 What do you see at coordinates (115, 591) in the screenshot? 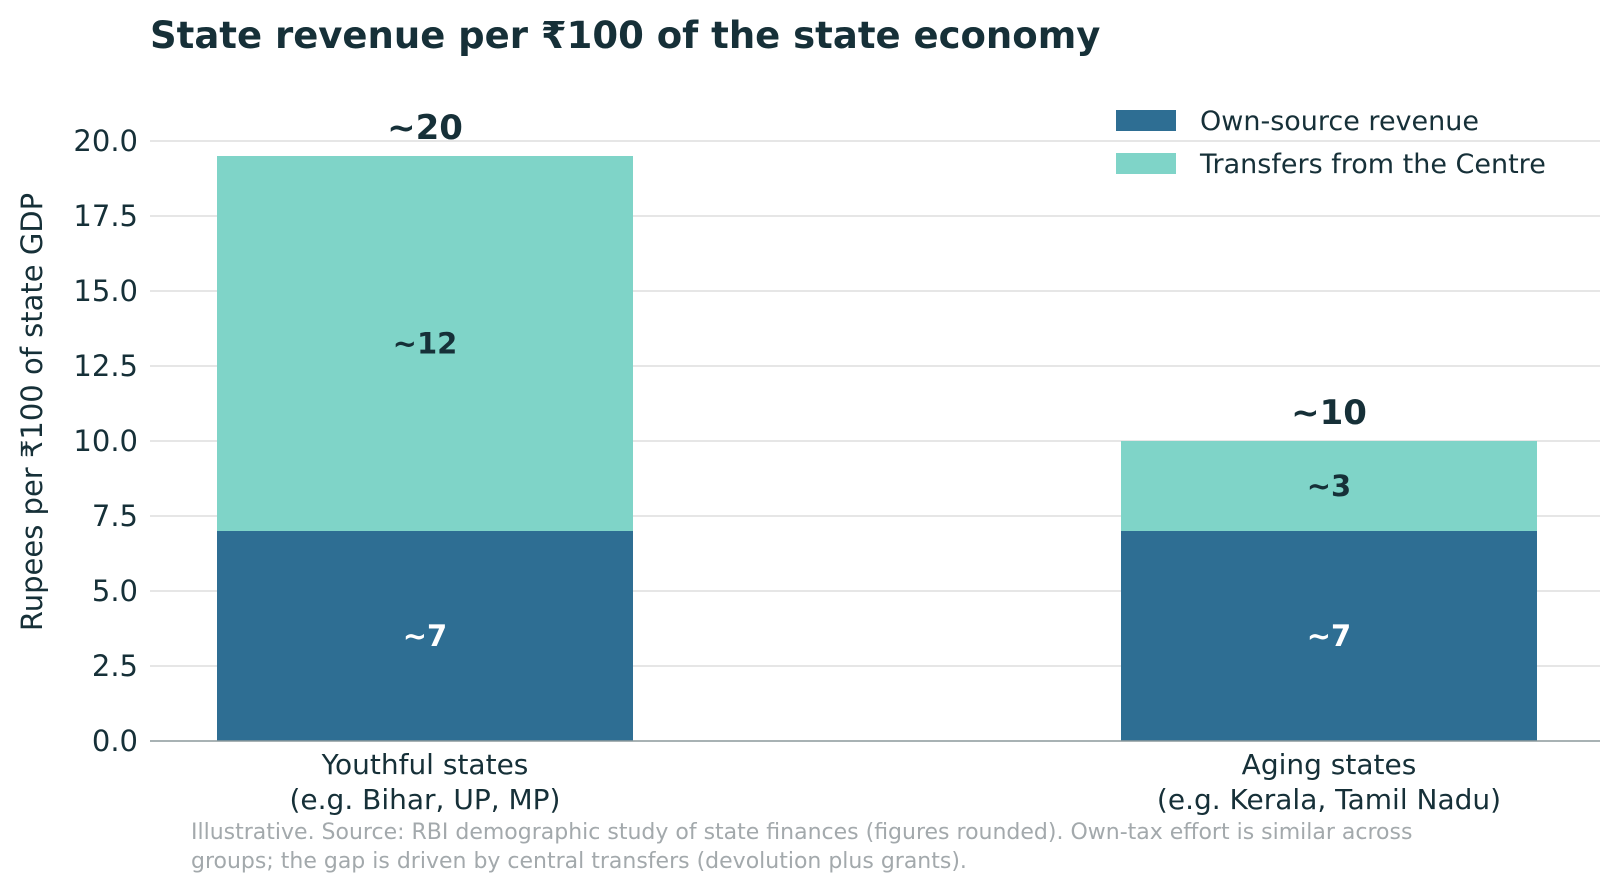
I see `y-tick-label: 5.0` at bounding box center [115, 591].